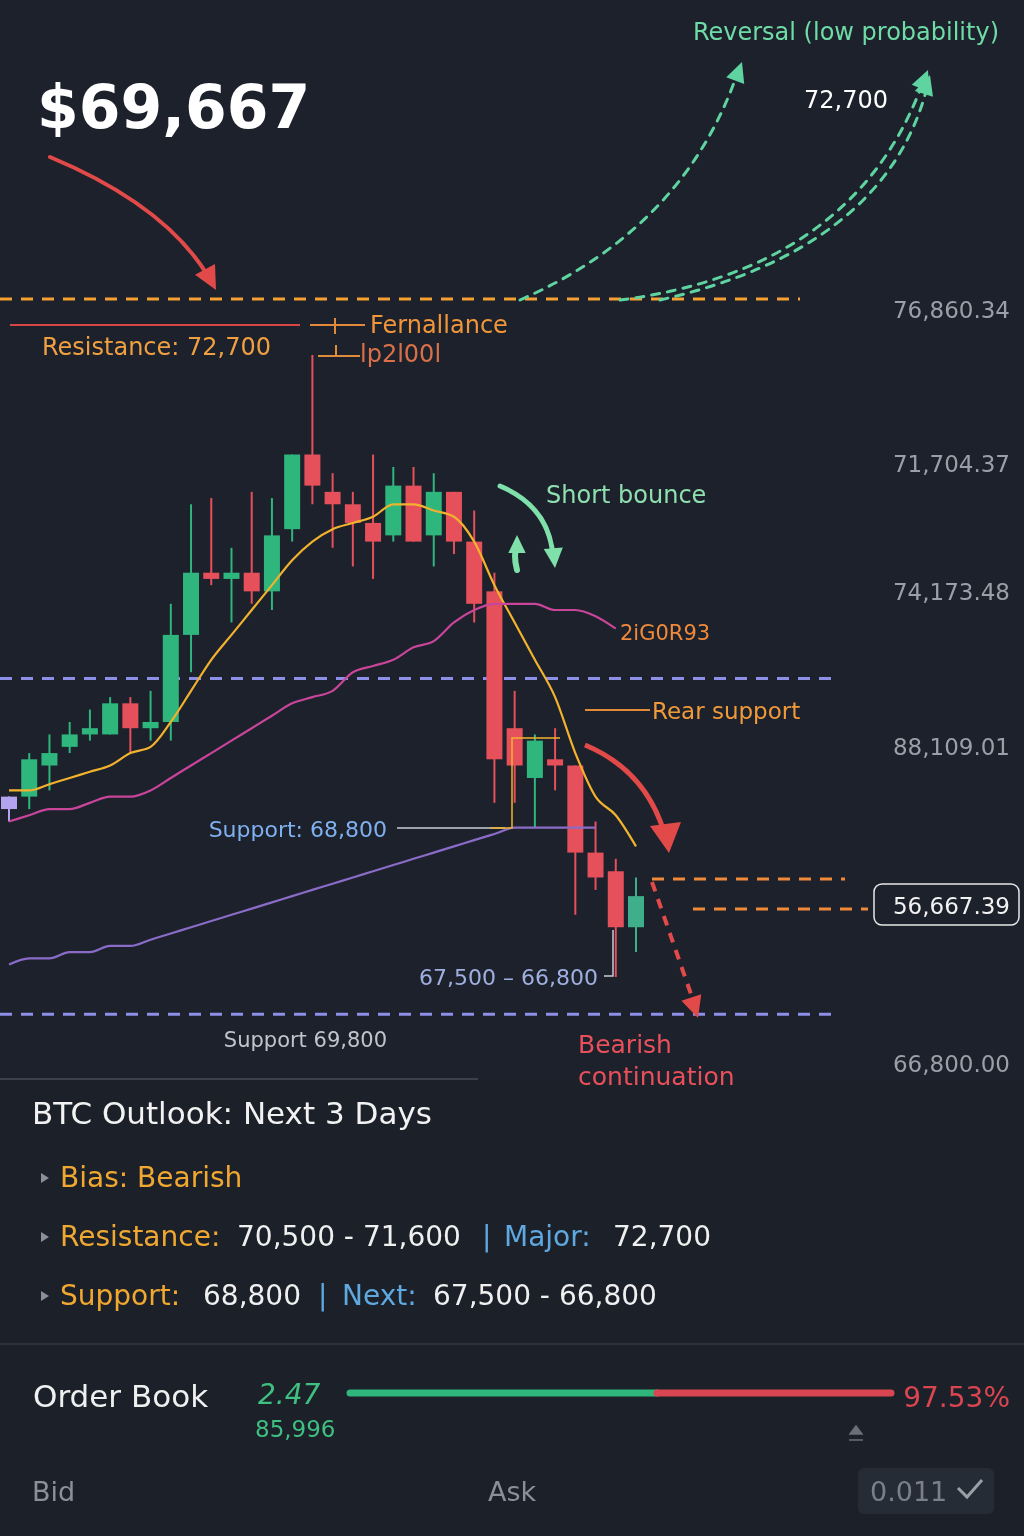 This screenshot has width=1024, height=1536. Describe the element at coordinates (626, 495) in the screenshot. I see `annotation: Short bounce` at that location.